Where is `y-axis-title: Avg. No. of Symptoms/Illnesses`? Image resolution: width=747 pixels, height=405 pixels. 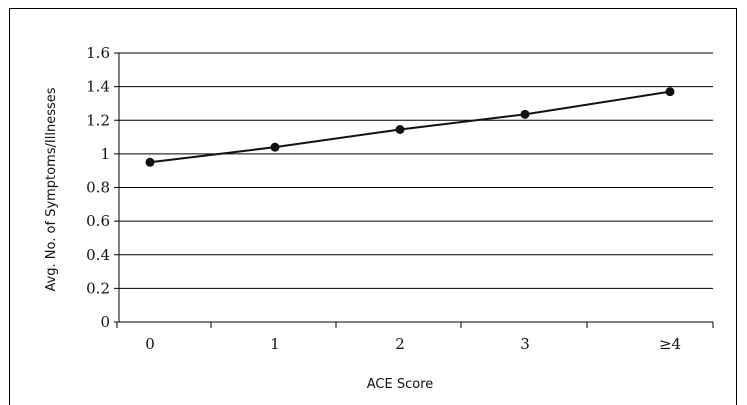
y-axis-title: Avg. No. of Symptoms/Illnesses is located at coordinates (51, 189).